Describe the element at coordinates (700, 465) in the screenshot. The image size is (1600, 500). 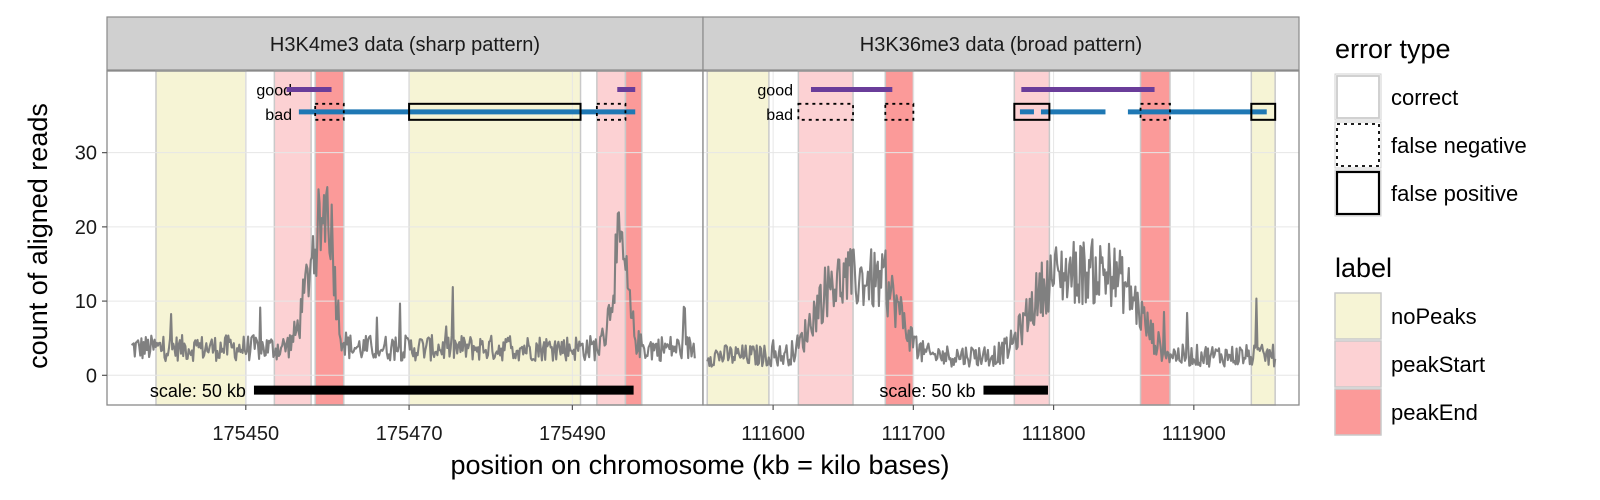
I see `x-axis-title: position on chromosome (kb = kilo bases)` at that location.